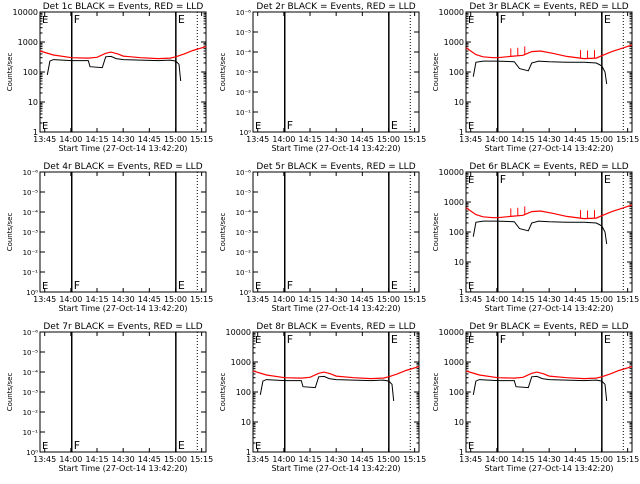  I want to click on panel-title: Det 6r BLACK = Events, RED = LLD, so click(548, 167).